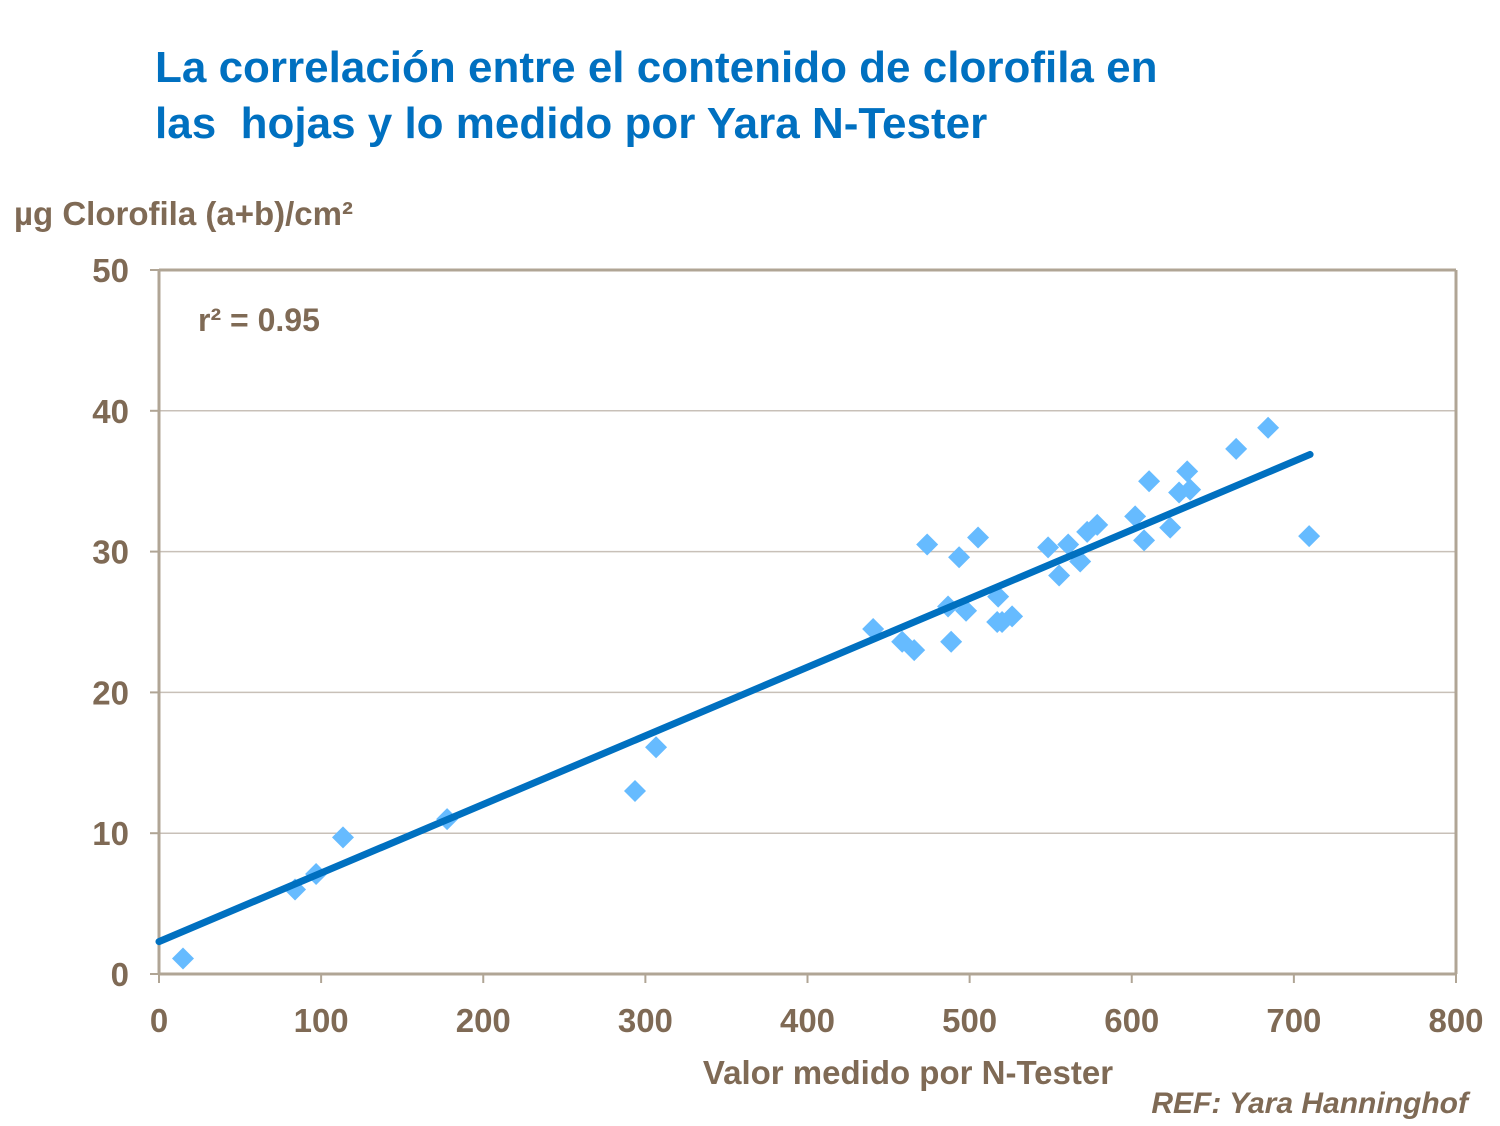 The width and height of the screenshot is (1500, 1126). Describe the element at coordinates (807, 1020) in the screenshot. I see `x-tick-label: 400` at that location.